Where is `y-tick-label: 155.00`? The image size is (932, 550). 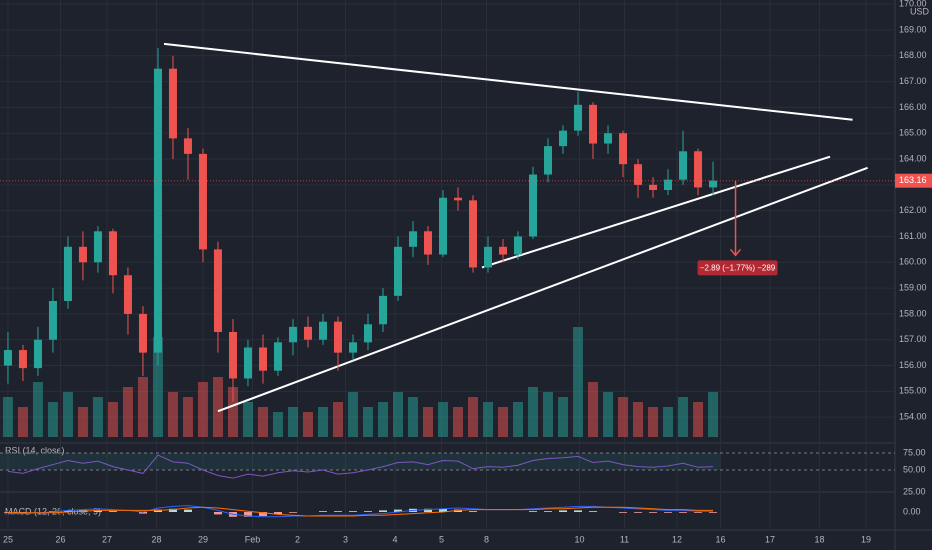
y-tick-label: 155.00 is located at coordinates (913, 391).